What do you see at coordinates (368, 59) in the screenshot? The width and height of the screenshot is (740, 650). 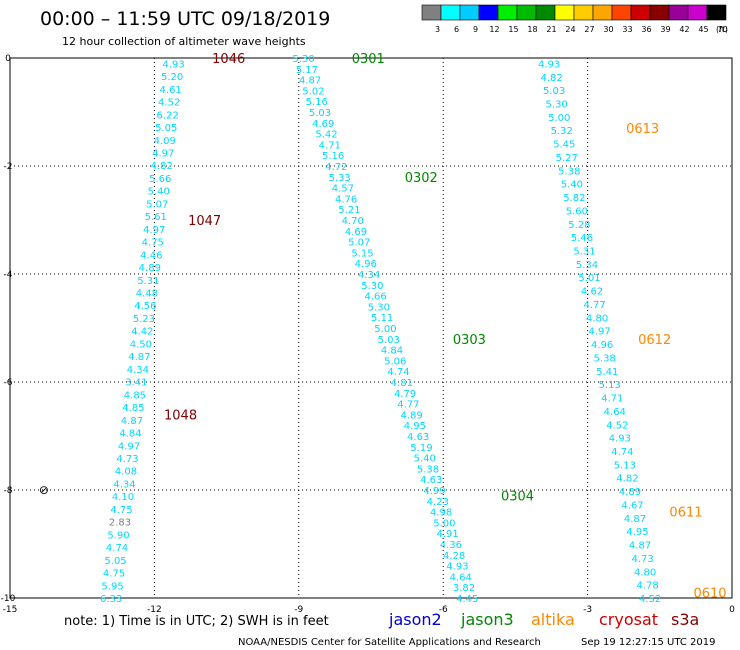 I see `pass-label: 0301` at bounding box center [368, 59].